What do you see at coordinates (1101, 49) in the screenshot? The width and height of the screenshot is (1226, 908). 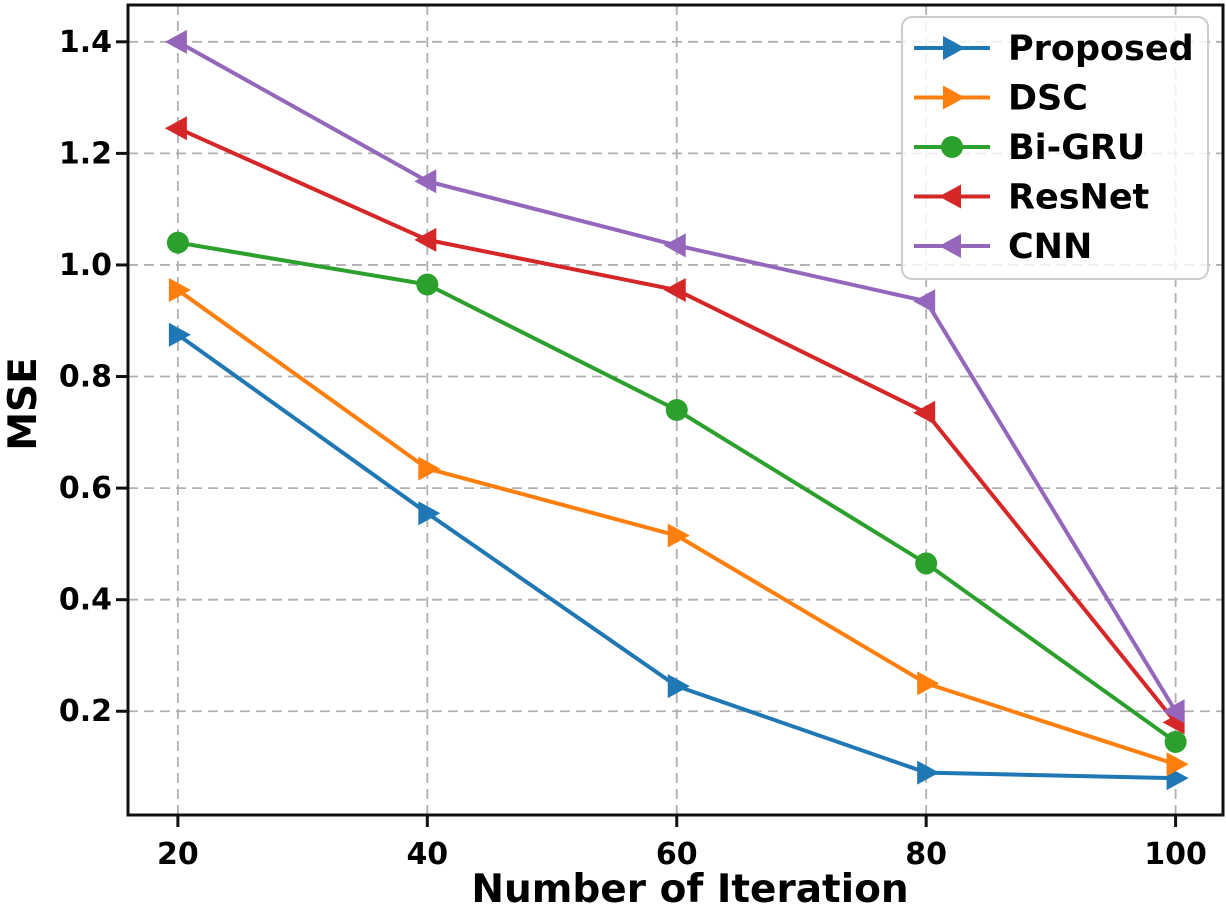 I see `legend-label: Proposed` at bounding box center [1101, 49].